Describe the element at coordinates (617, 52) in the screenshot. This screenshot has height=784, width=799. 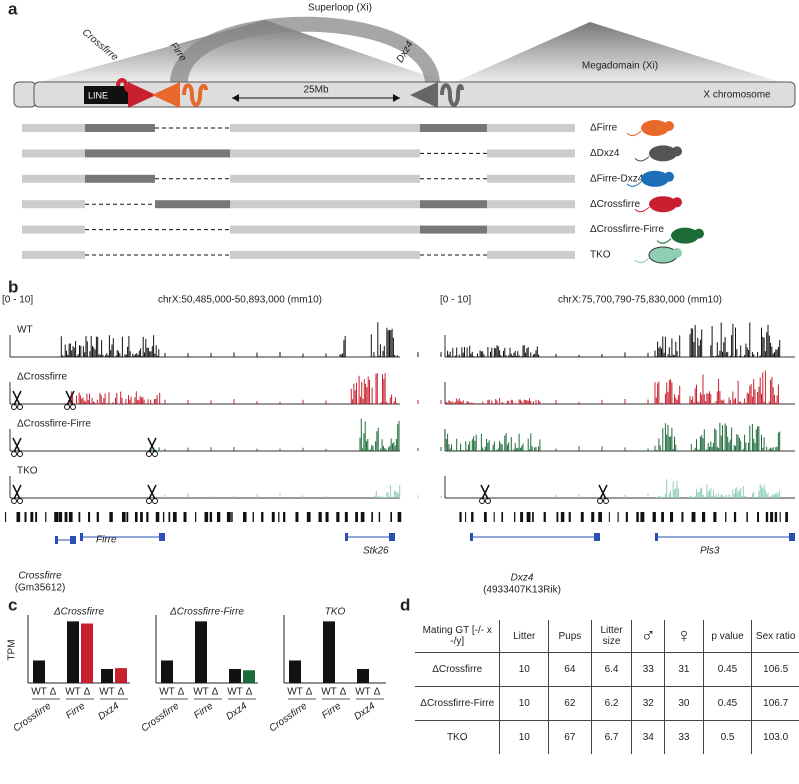
I see `megadomain-triangle` at that location.